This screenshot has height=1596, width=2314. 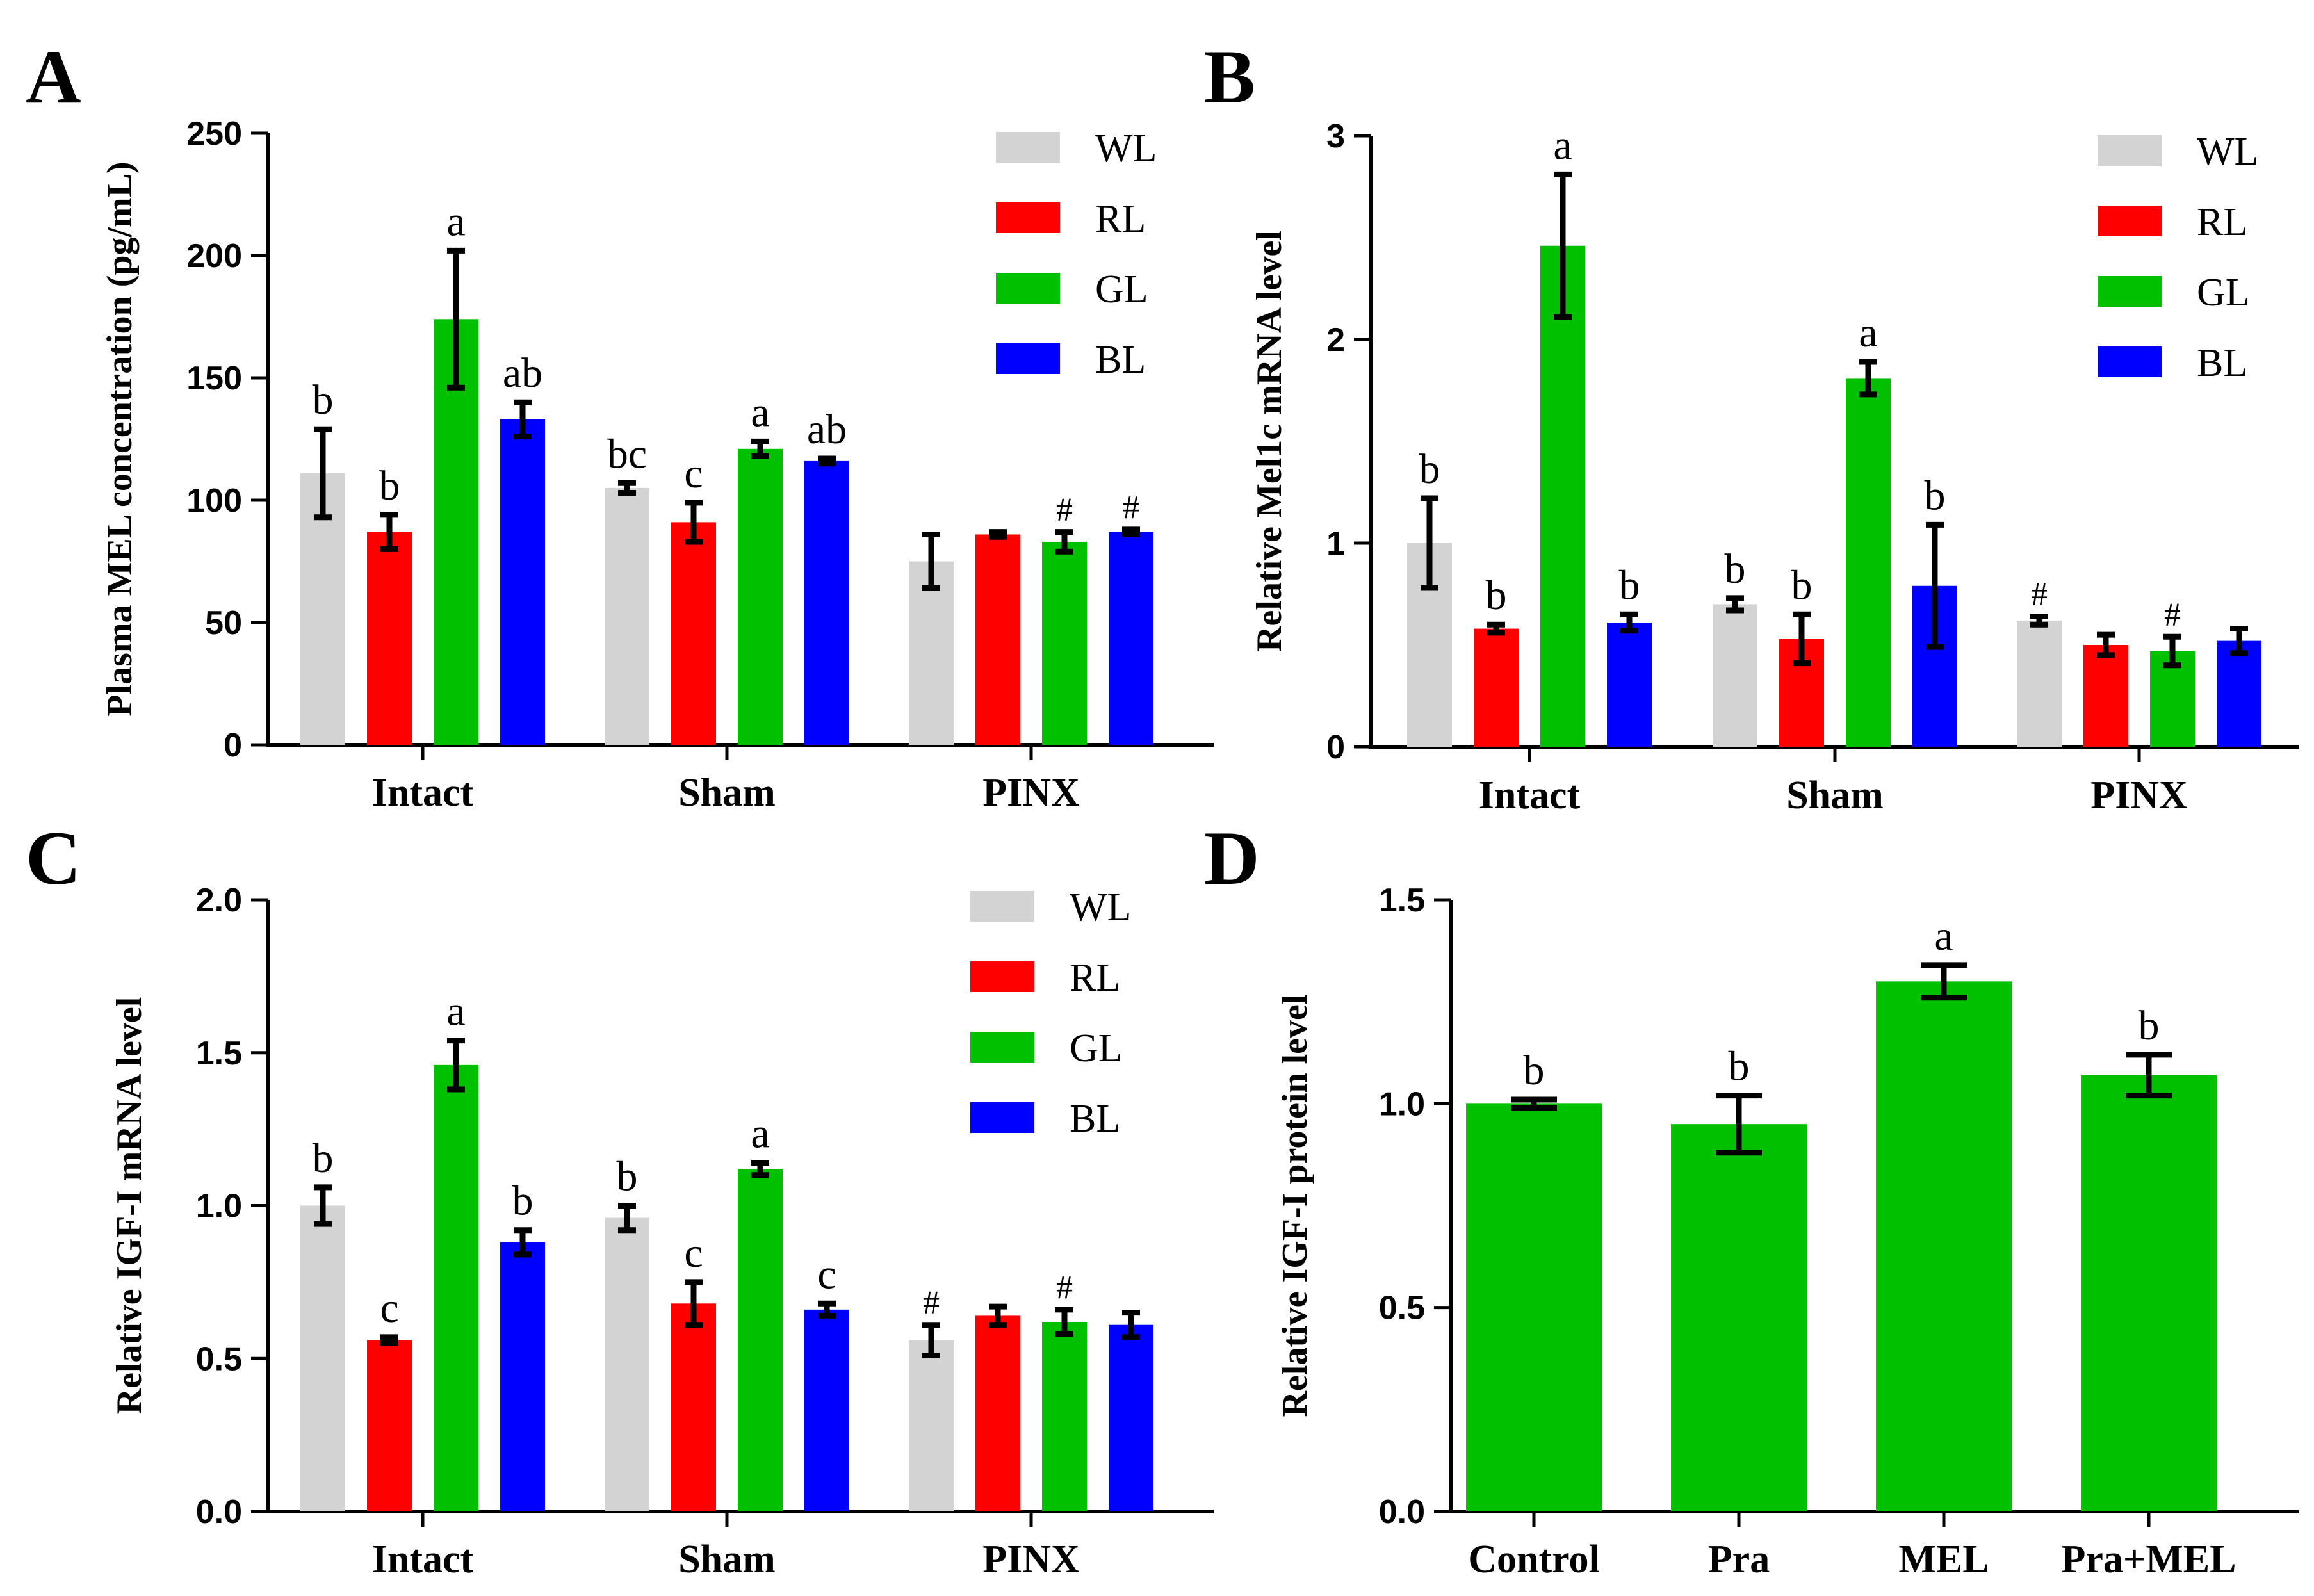 I want to click on x-tick-label: Control, so click(x=1534, y=1559).